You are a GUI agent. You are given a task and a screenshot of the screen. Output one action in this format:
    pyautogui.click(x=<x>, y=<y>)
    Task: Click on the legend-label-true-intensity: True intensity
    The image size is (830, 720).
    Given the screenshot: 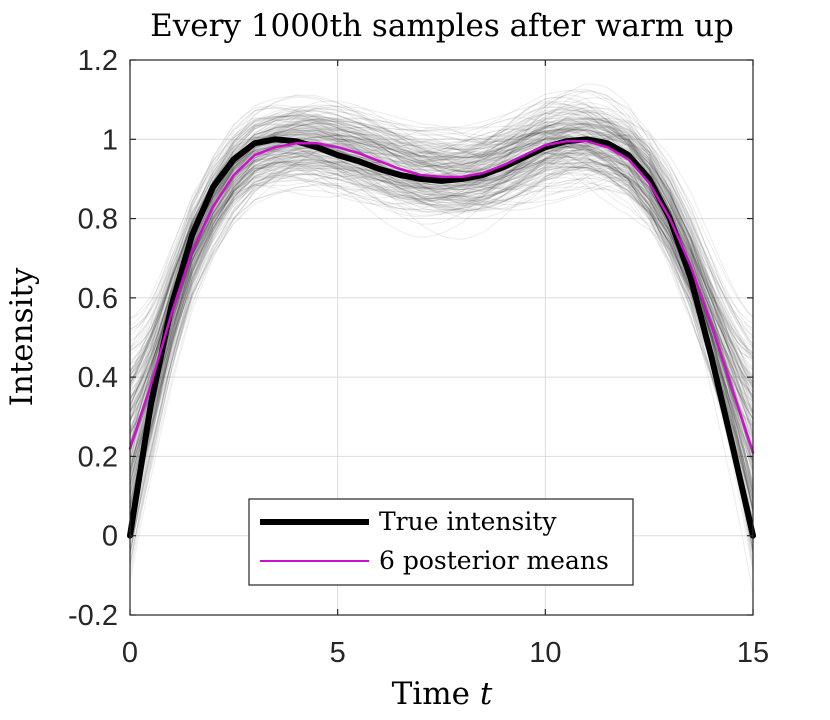 What is the action you would take?
    pyautogui.click(x=468, y=521)
    